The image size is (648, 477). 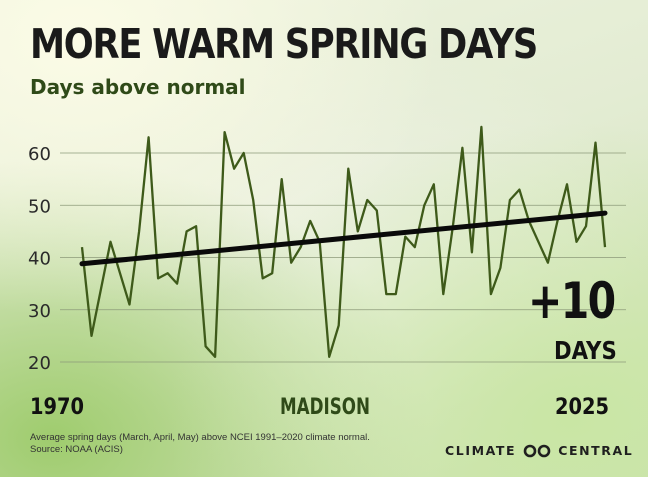 I want to click on page-title: MORE WARM SPRING DAYS, so click(x=284, y=44).